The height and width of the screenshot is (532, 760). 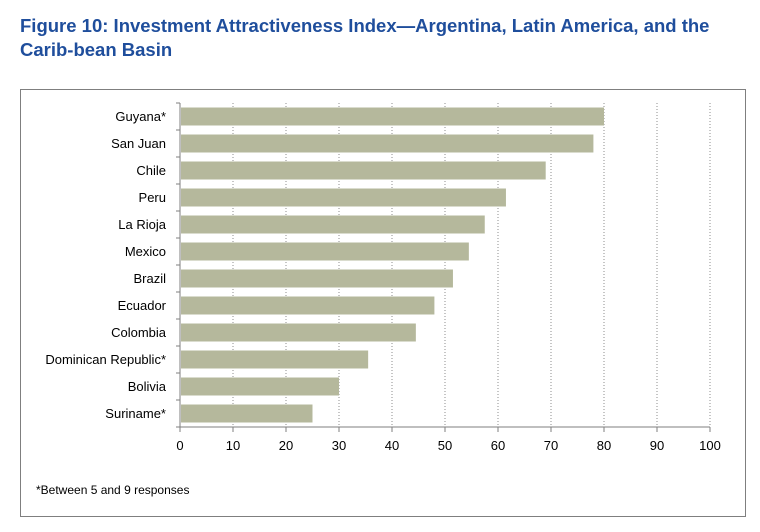 What do you see at coordinates (149, 278) in the screenshot?
I see `category-label: Brazil` at bounding box center [149, 278].